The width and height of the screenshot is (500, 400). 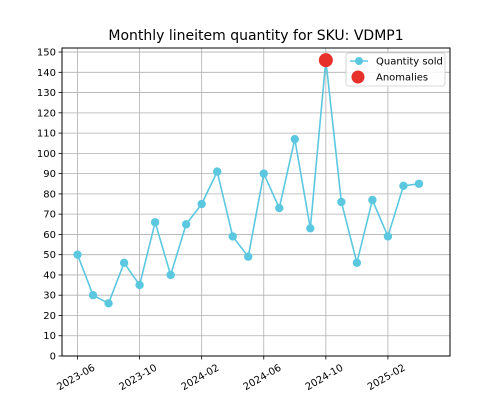 What do you see at coordinates (46, 53) in the screenshot?
I see `y-tick-label: 150` at bounding box center [46, 53].